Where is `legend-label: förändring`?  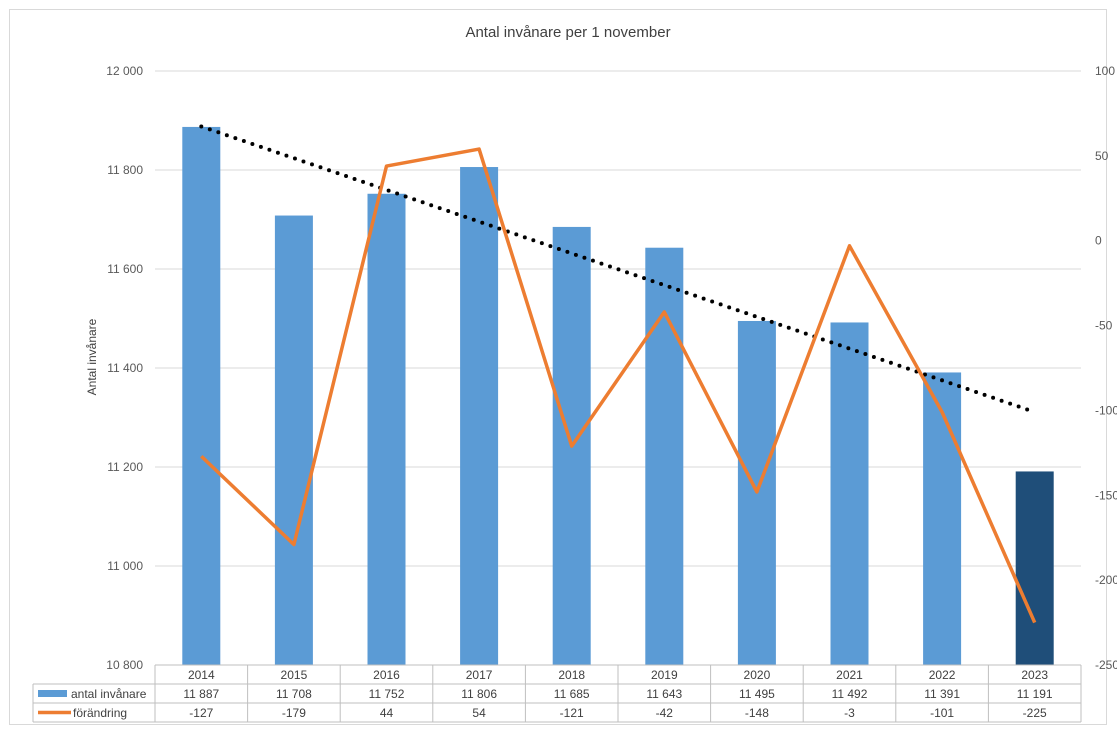 legend-label: förändring is located at coordinates (100, 713).